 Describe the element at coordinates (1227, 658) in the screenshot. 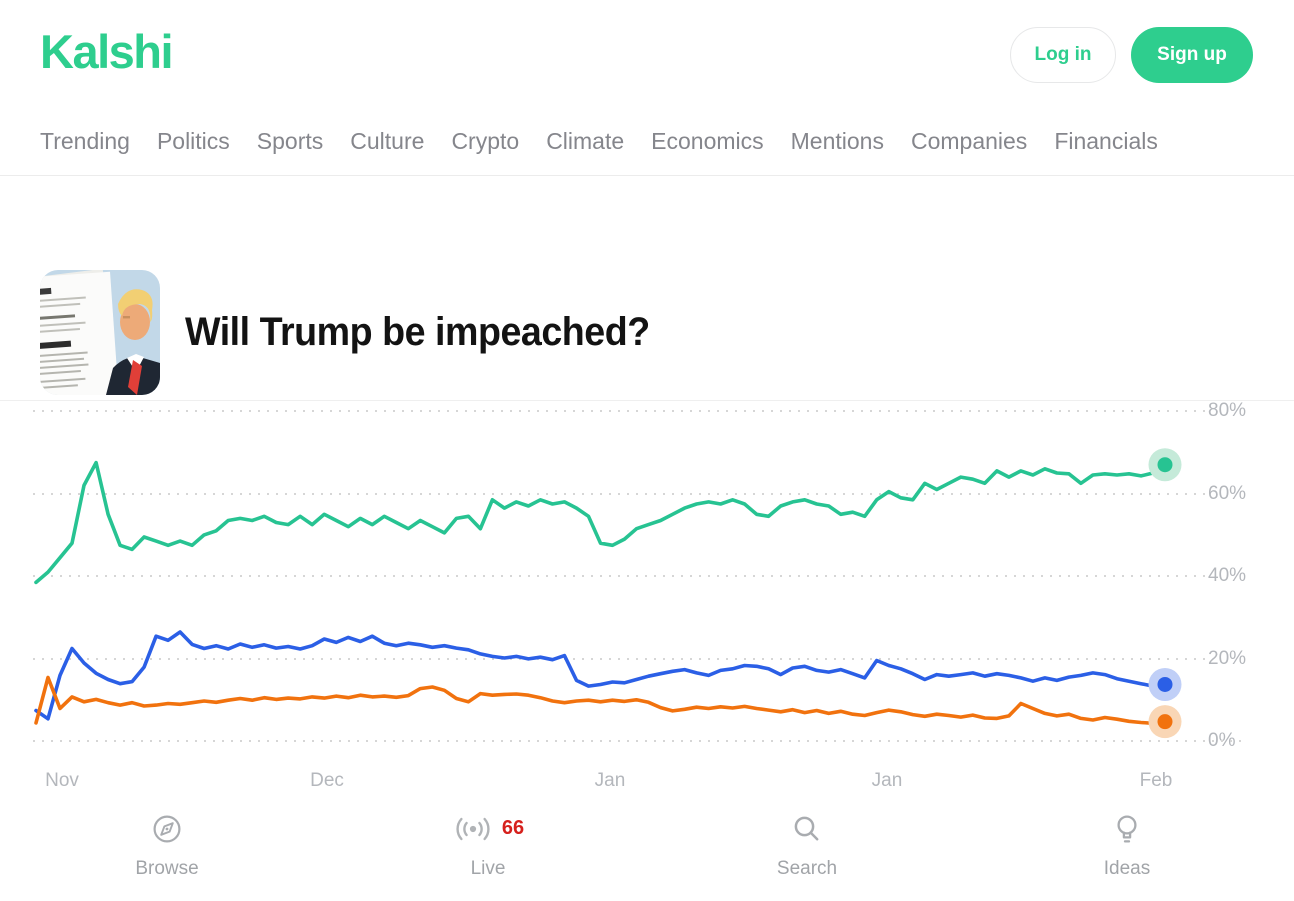

I see `y-tick-20: 20%` at that location.